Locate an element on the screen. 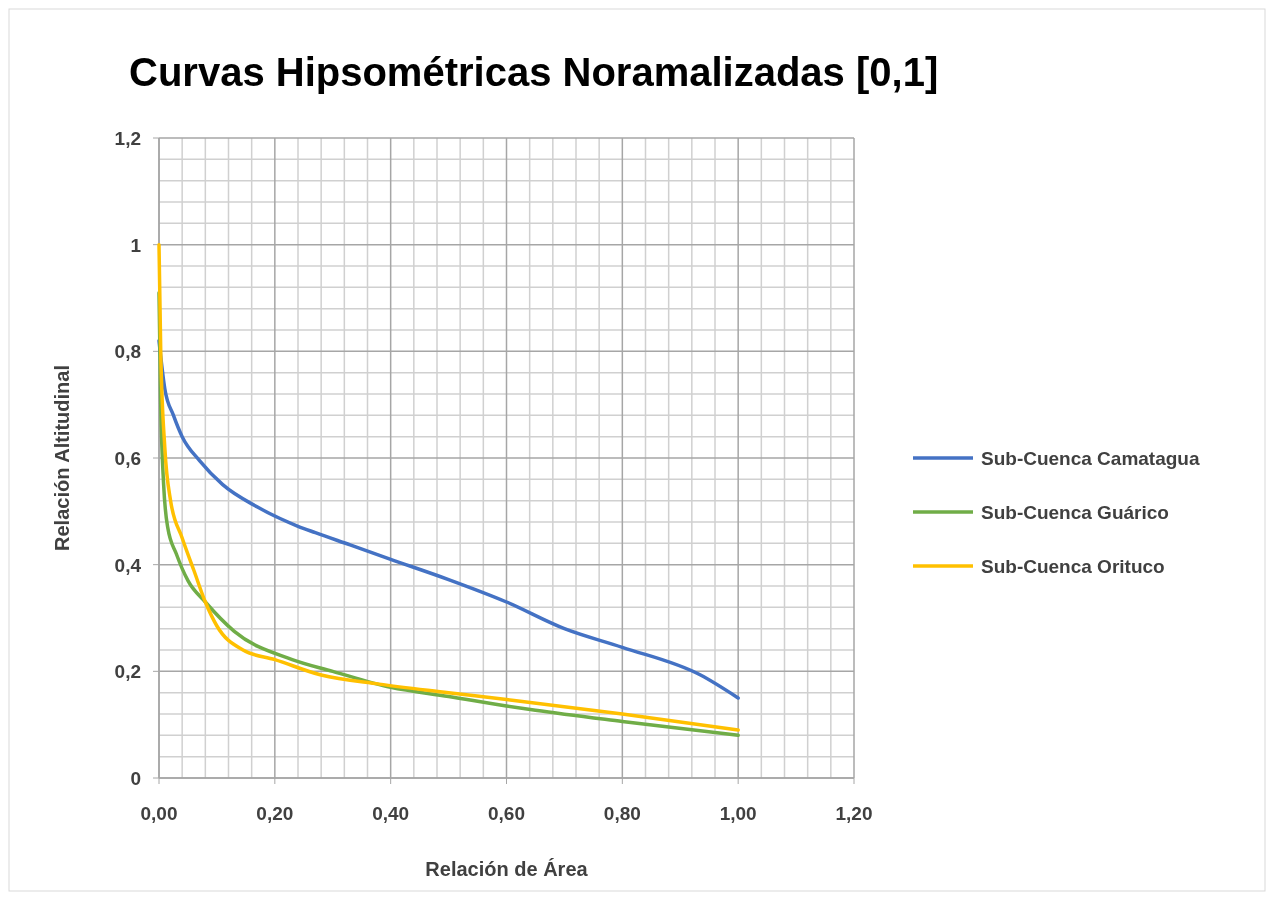  x-axis-title: Relación de Área is located at coordinates (507, 869).